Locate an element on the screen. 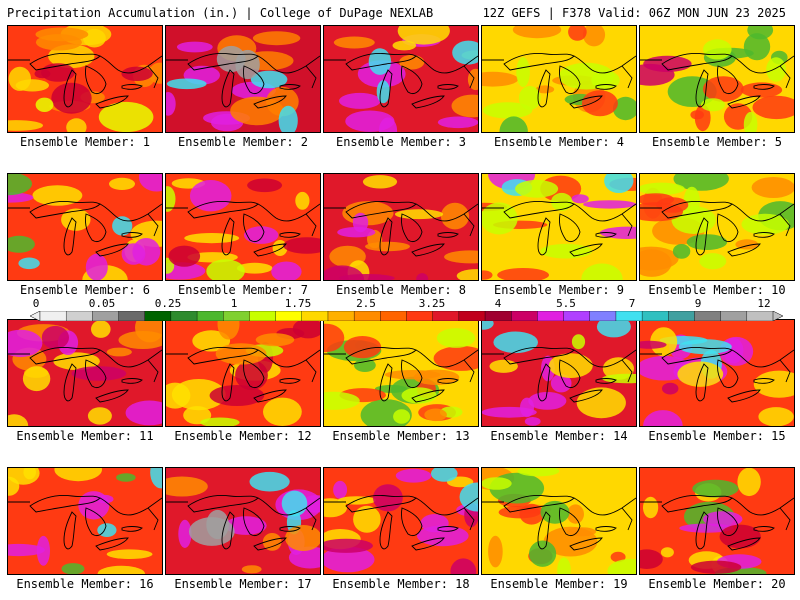  ensemble-member-label: Ensemble Member: 8 is located at coordinates (401, 290).